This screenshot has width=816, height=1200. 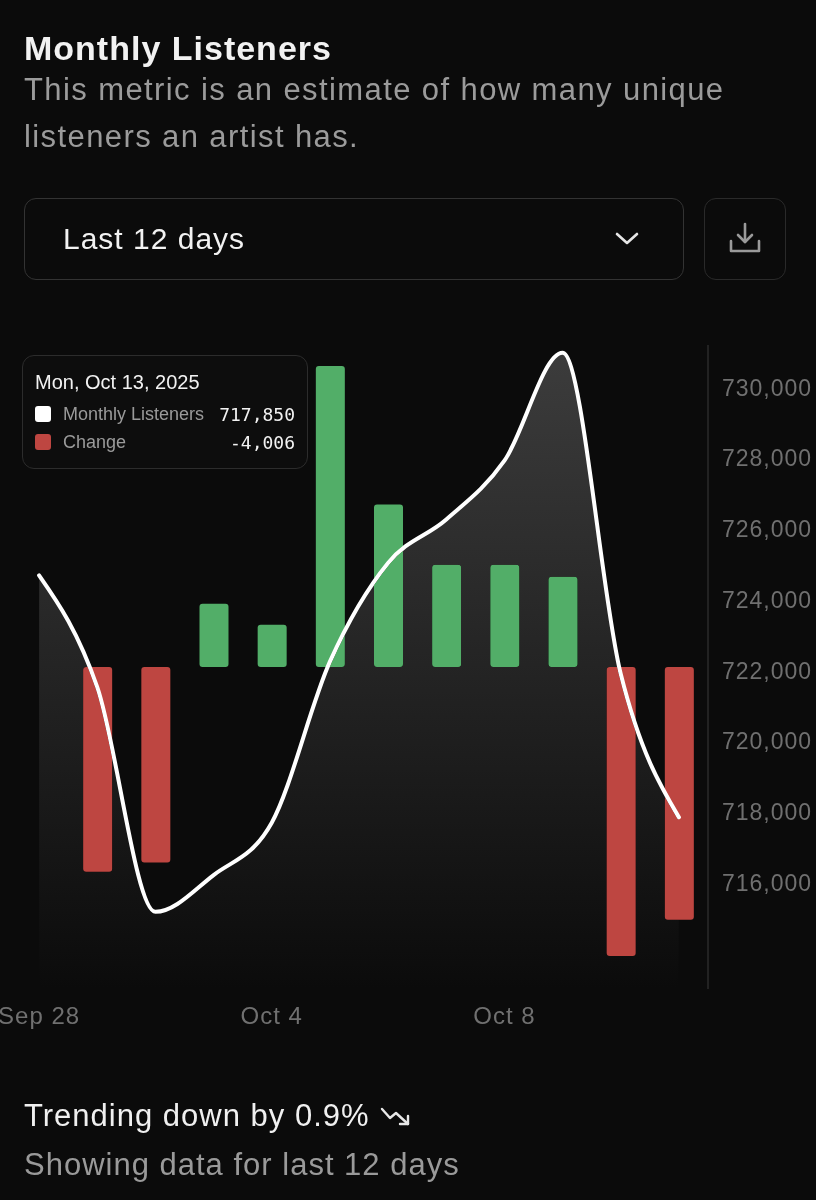 I want to click on y-tick-label: 728,000, so click(x=767, y=458).